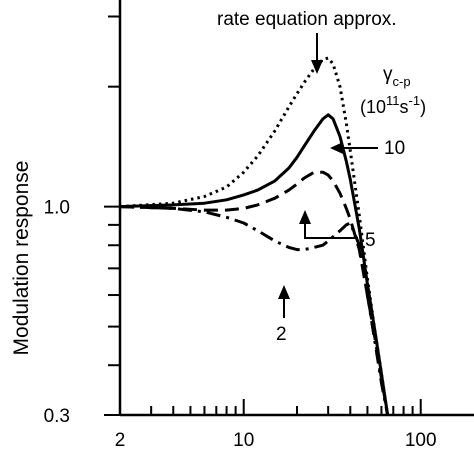 The width and height of the screenshot is (474, 474). I want to click on x-ticks, so click(270, 407).